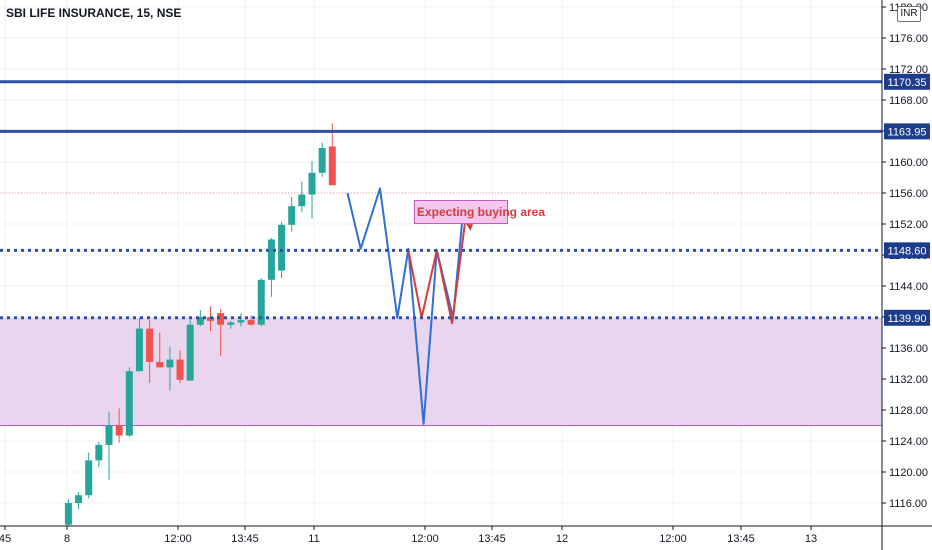  I want to click on x-axis-bg, so click(466, 538).